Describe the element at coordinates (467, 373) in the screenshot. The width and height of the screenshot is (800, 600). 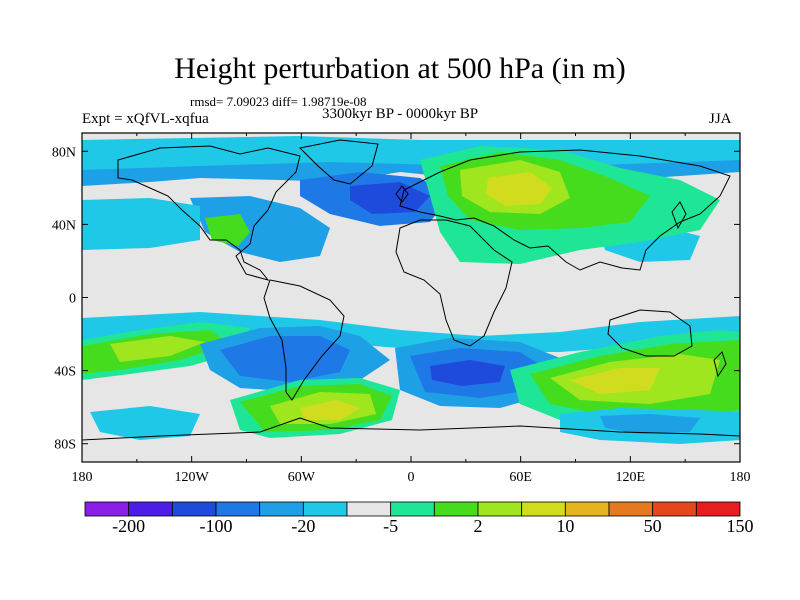
I see `field-sh-atlantic-low-core` at that location.